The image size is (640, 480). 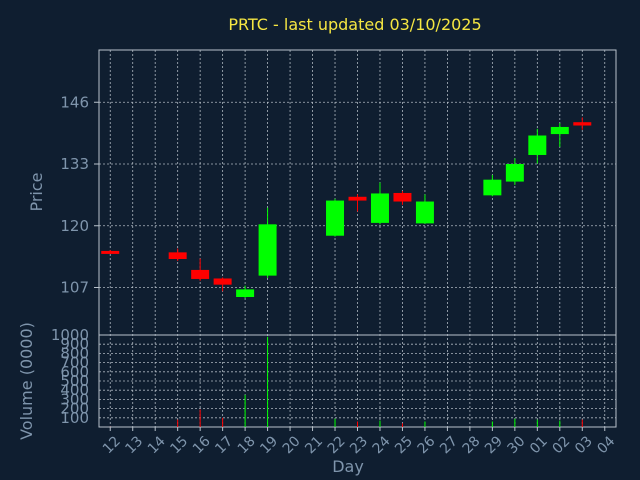 What do you see at coordinates (79, 195) in the screenshot?
I see `price-axis-ticks: 107 120 133 146` at bounding box center [79, 195].